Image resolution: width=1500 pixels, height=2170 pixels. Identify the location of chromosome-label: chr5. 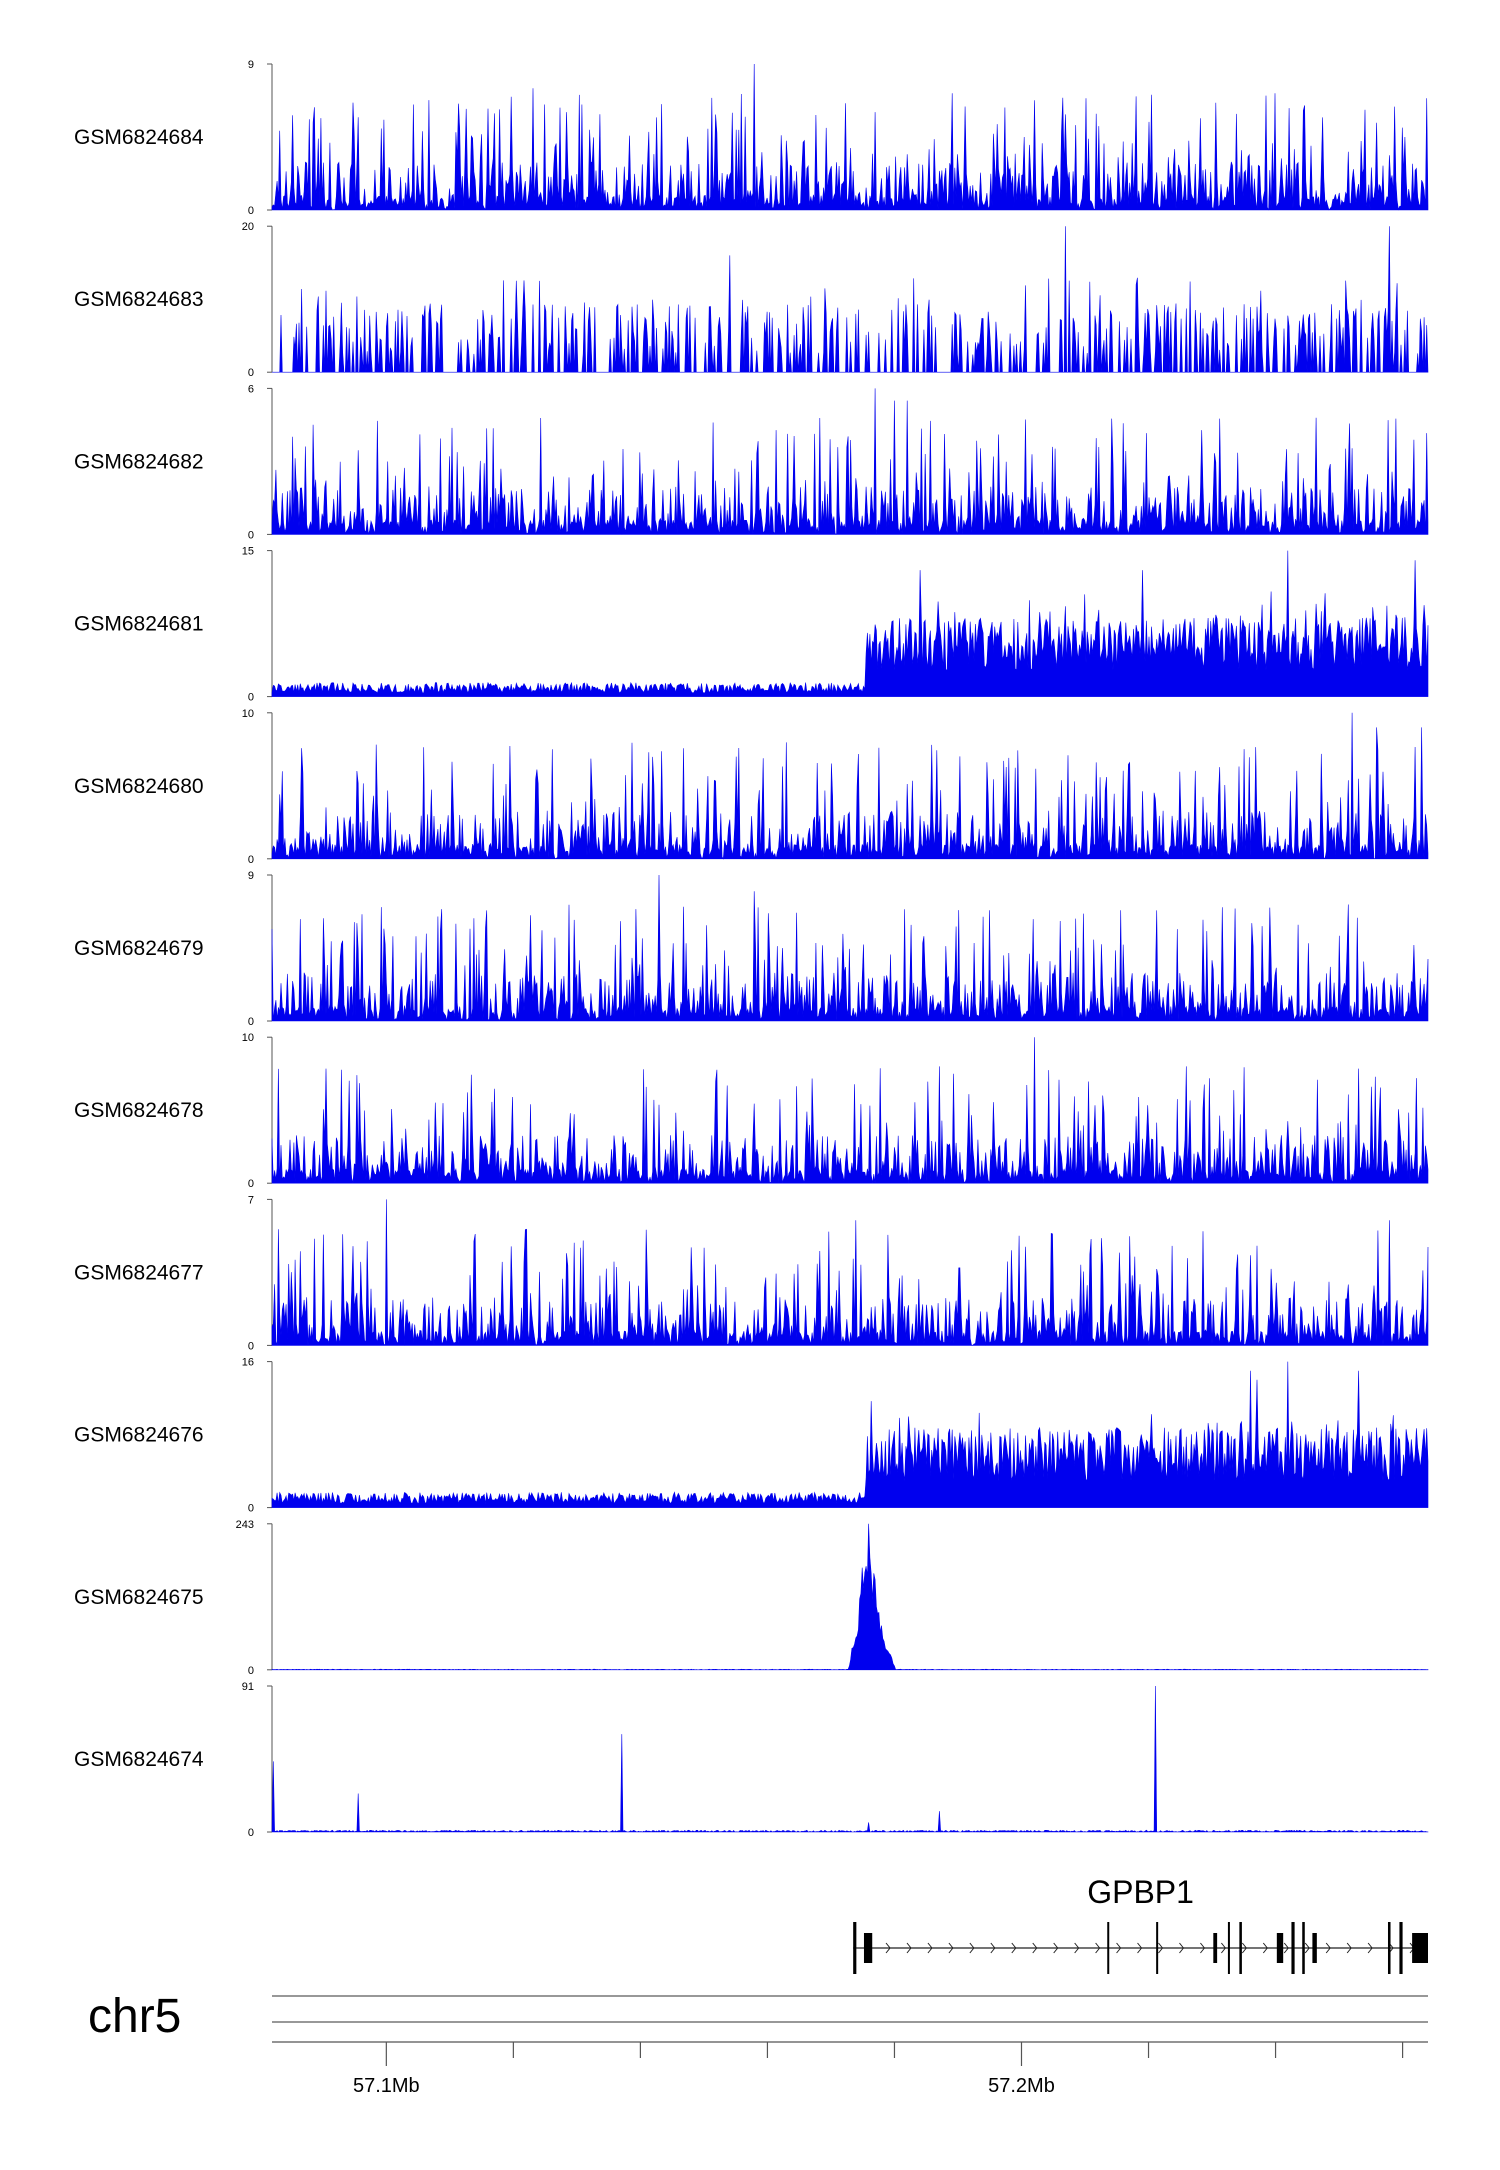
(134, 2016).